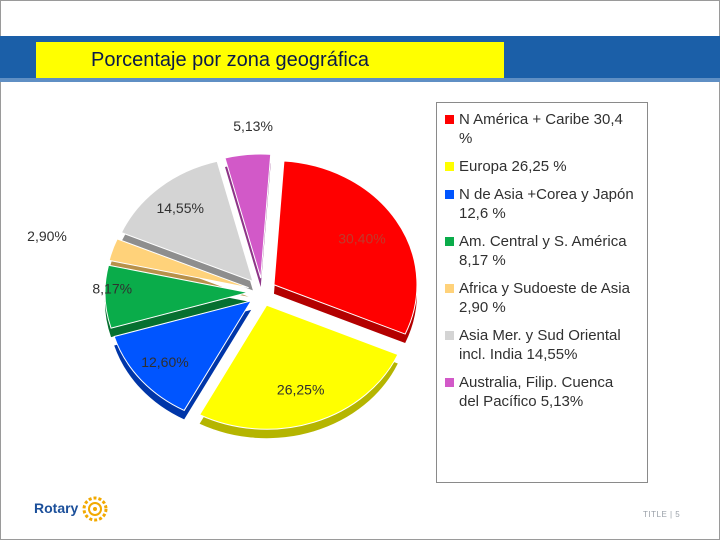  Describe the element at coordinates (179, 208) in the screenshot. I see `pie-slice-label: 14,55%` at that location.